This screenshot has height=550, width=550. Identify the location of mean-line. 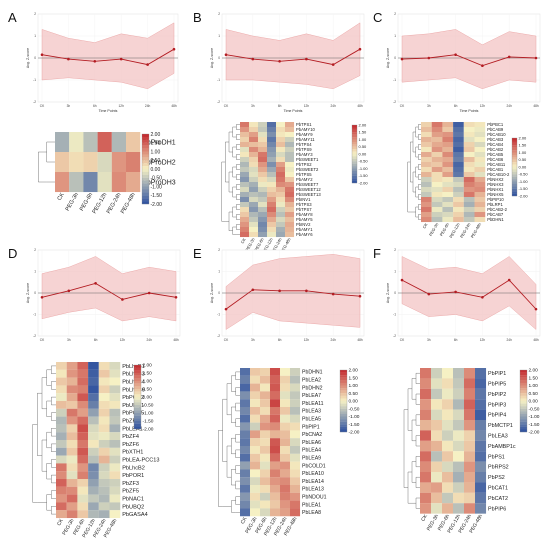
(108, 57).